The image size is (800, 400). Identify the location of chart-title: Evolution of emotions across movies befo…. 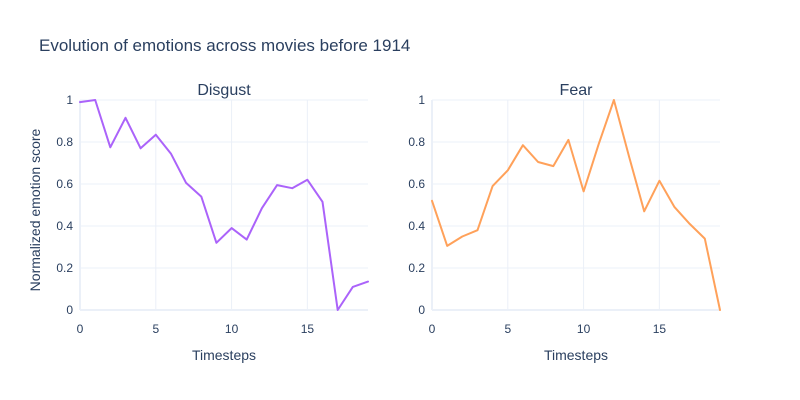
(224, 45).